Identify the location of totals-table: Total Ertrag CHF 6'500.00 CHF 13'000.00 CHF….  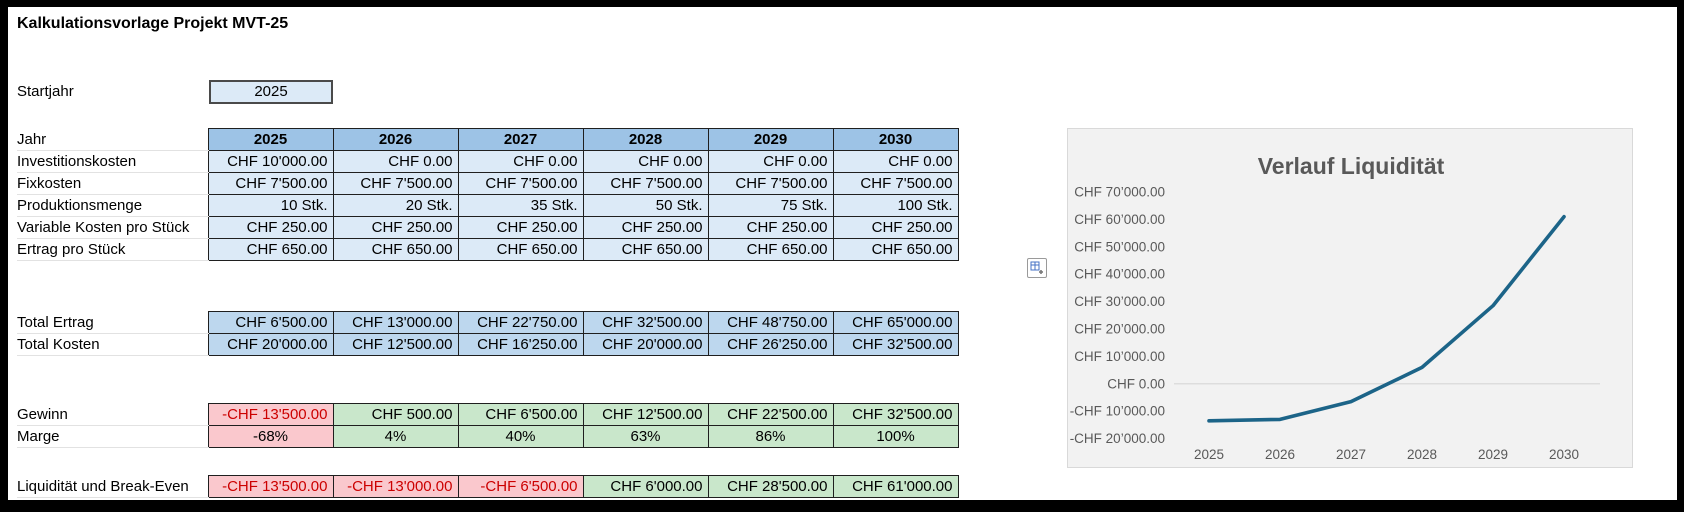
(488, 333).